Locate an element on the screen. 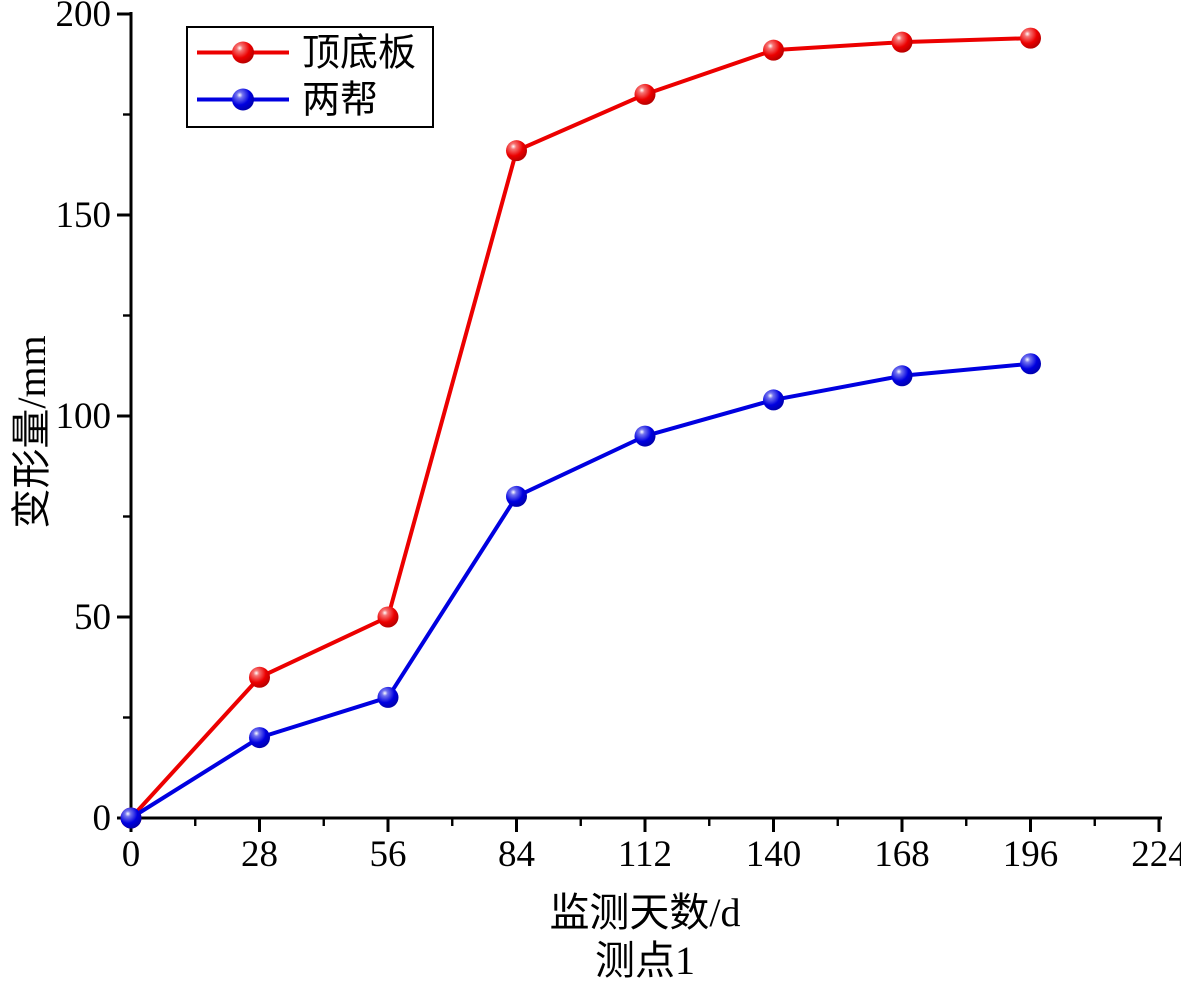  y-tick-label: 200 is located at coordinates (84, 17).